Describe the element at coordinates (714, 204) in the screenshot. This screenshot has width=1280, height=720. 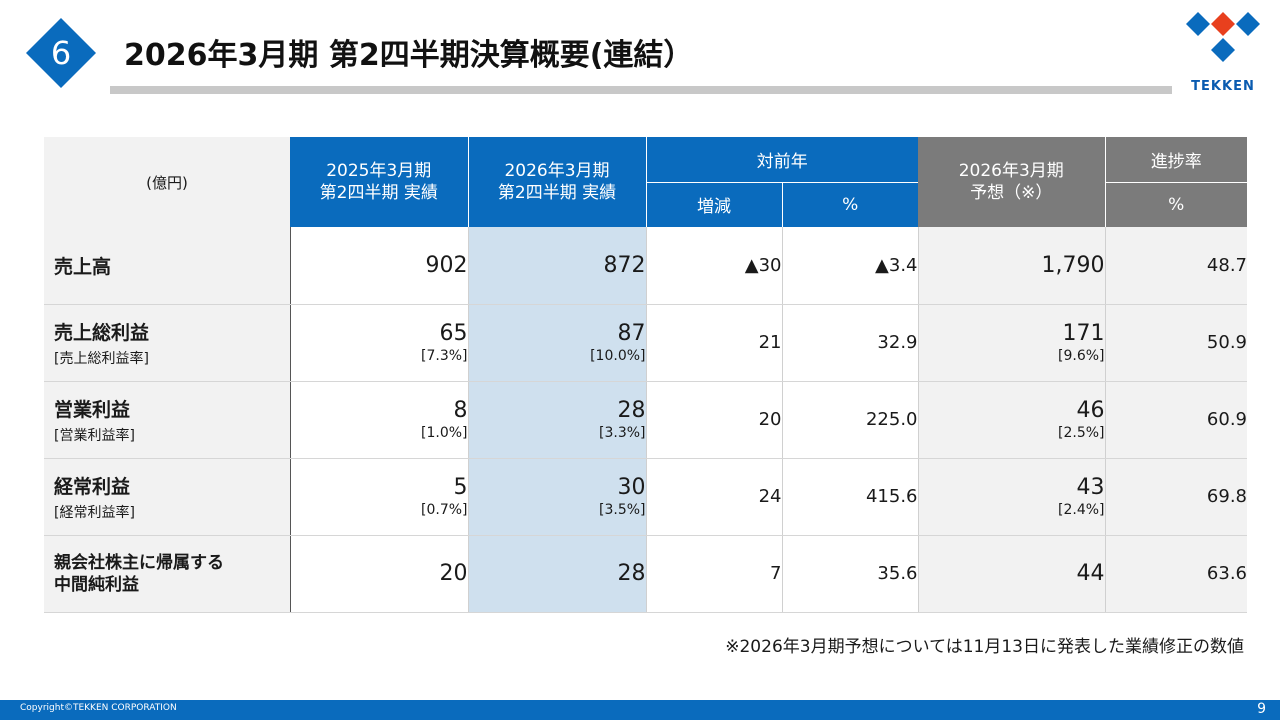
I see `col-yoy-change-header: 増減` at that location.